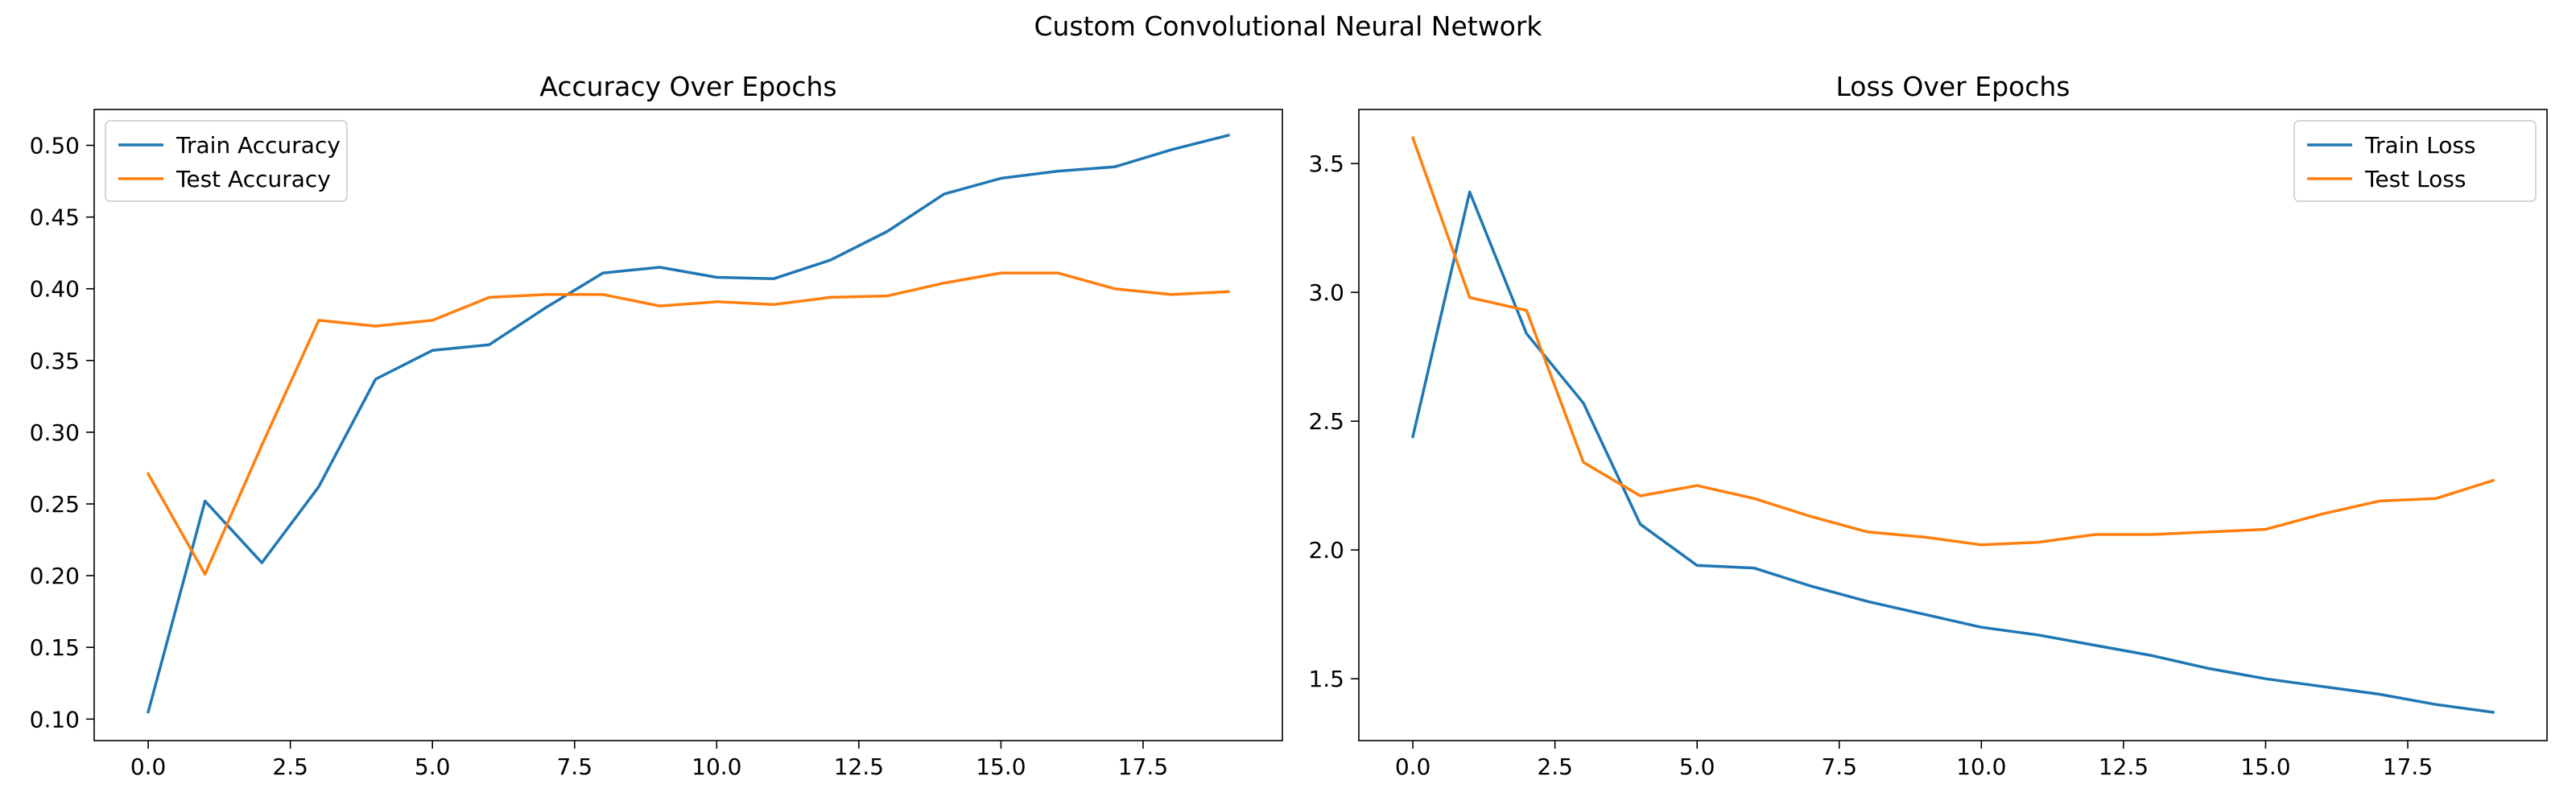  What do you see at coordinates (258, 145) in the screenshot?
I see `accuracy-legend-label-train: Train Accuracy` at bounding box center [258, 145].